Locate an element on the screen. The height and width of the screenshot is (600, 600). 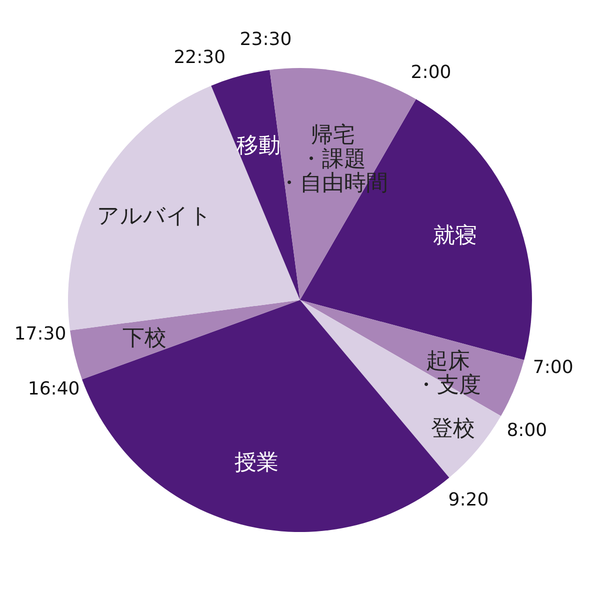
text: 2:00 is located at coordinates (431, 73).